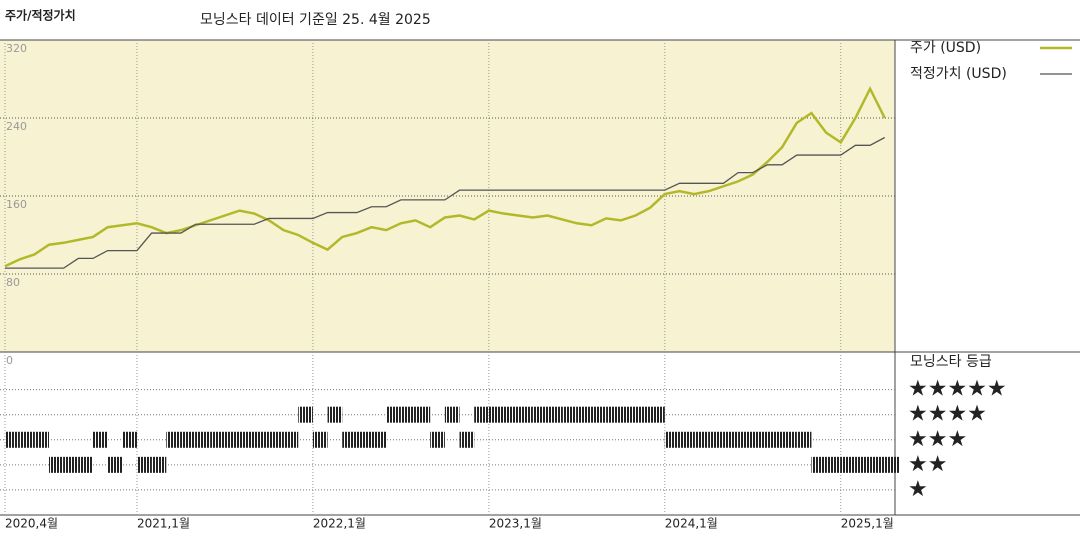 This screenshot has width=1080, height=544. Describe the element at coordinates (691, 524) in the screenshot. I see `x-tick-label: 2024,1월` at that location.